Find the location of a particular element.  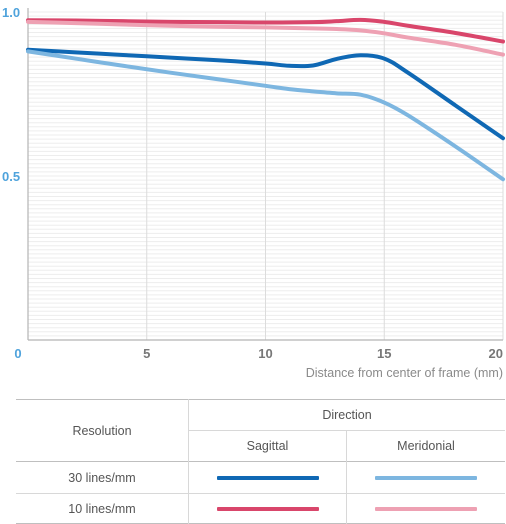

x-tick-label: 5 is located at coordinates (146, 353).